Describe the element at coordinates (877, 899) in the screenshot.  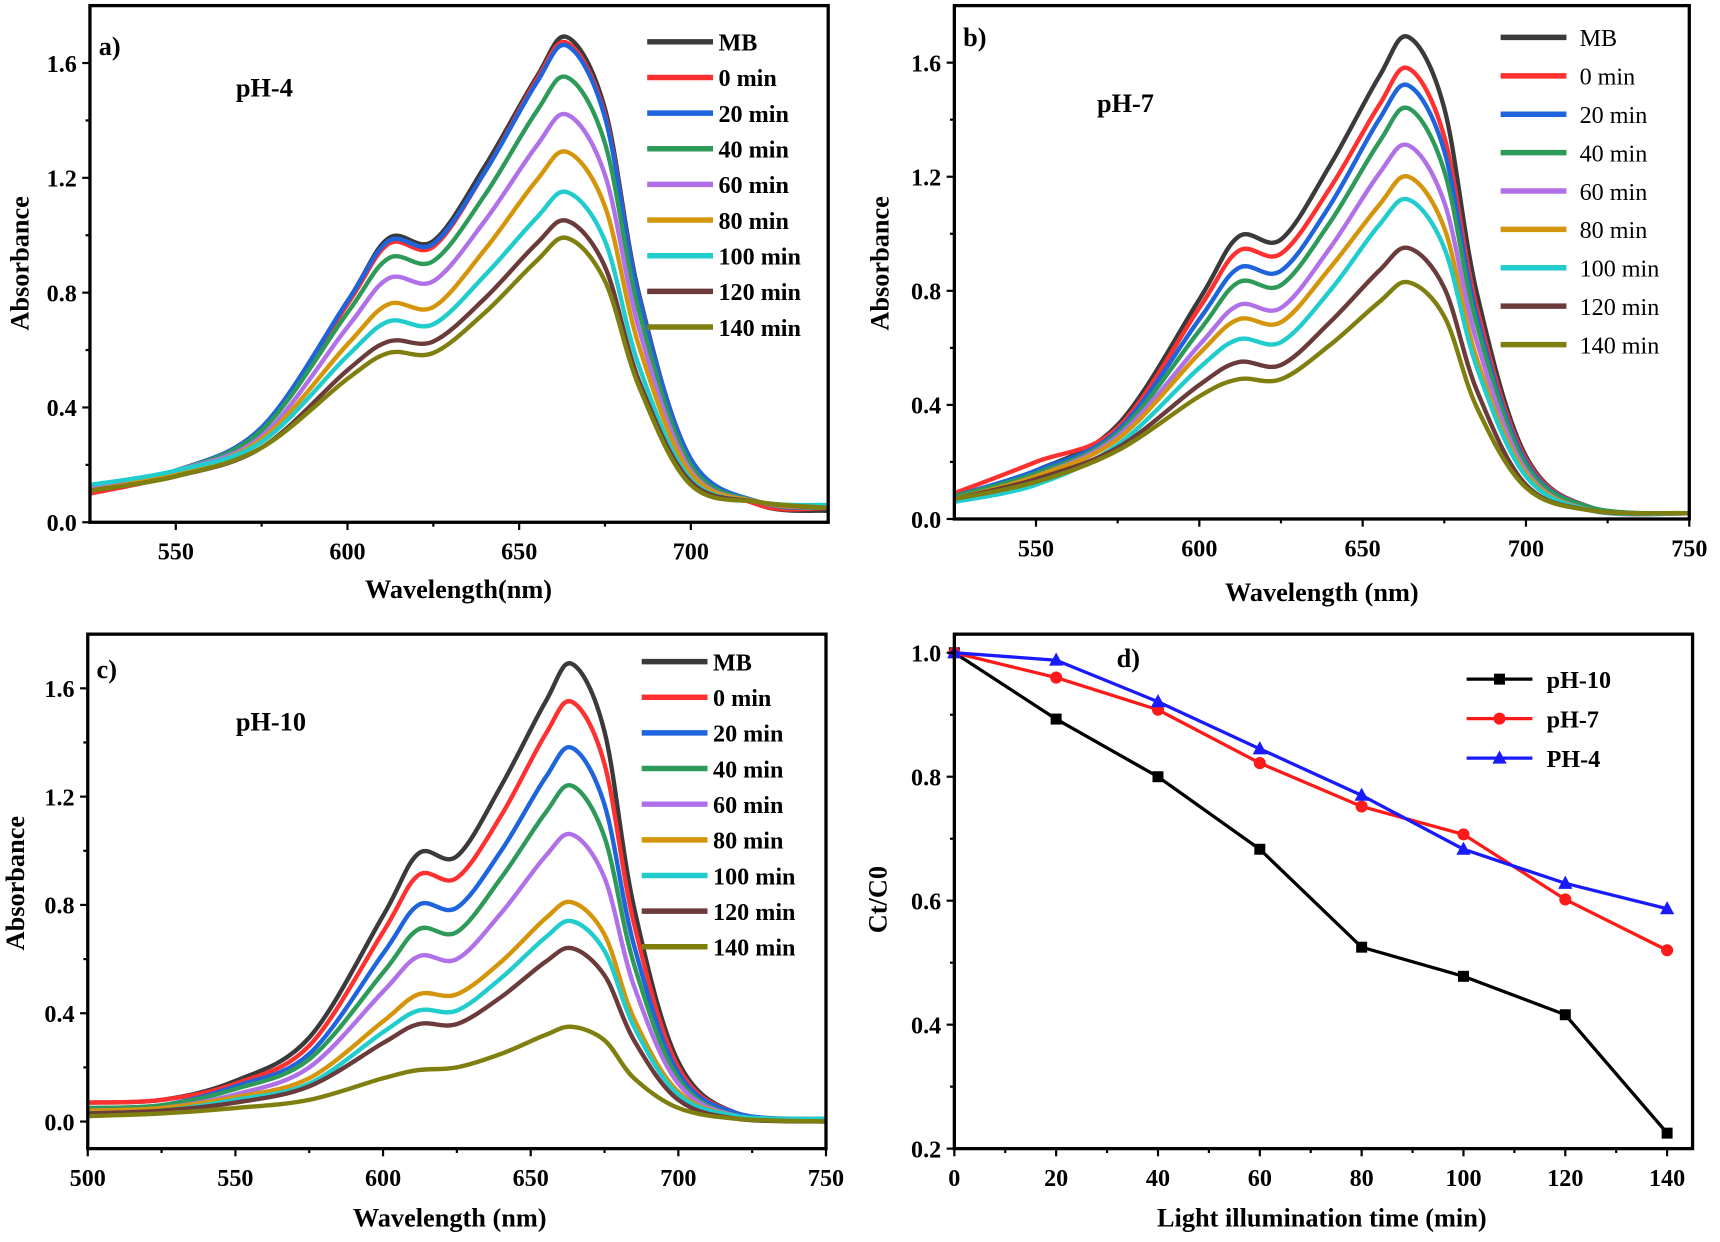
I see `y-axis-label: Ct/C0` at that location.